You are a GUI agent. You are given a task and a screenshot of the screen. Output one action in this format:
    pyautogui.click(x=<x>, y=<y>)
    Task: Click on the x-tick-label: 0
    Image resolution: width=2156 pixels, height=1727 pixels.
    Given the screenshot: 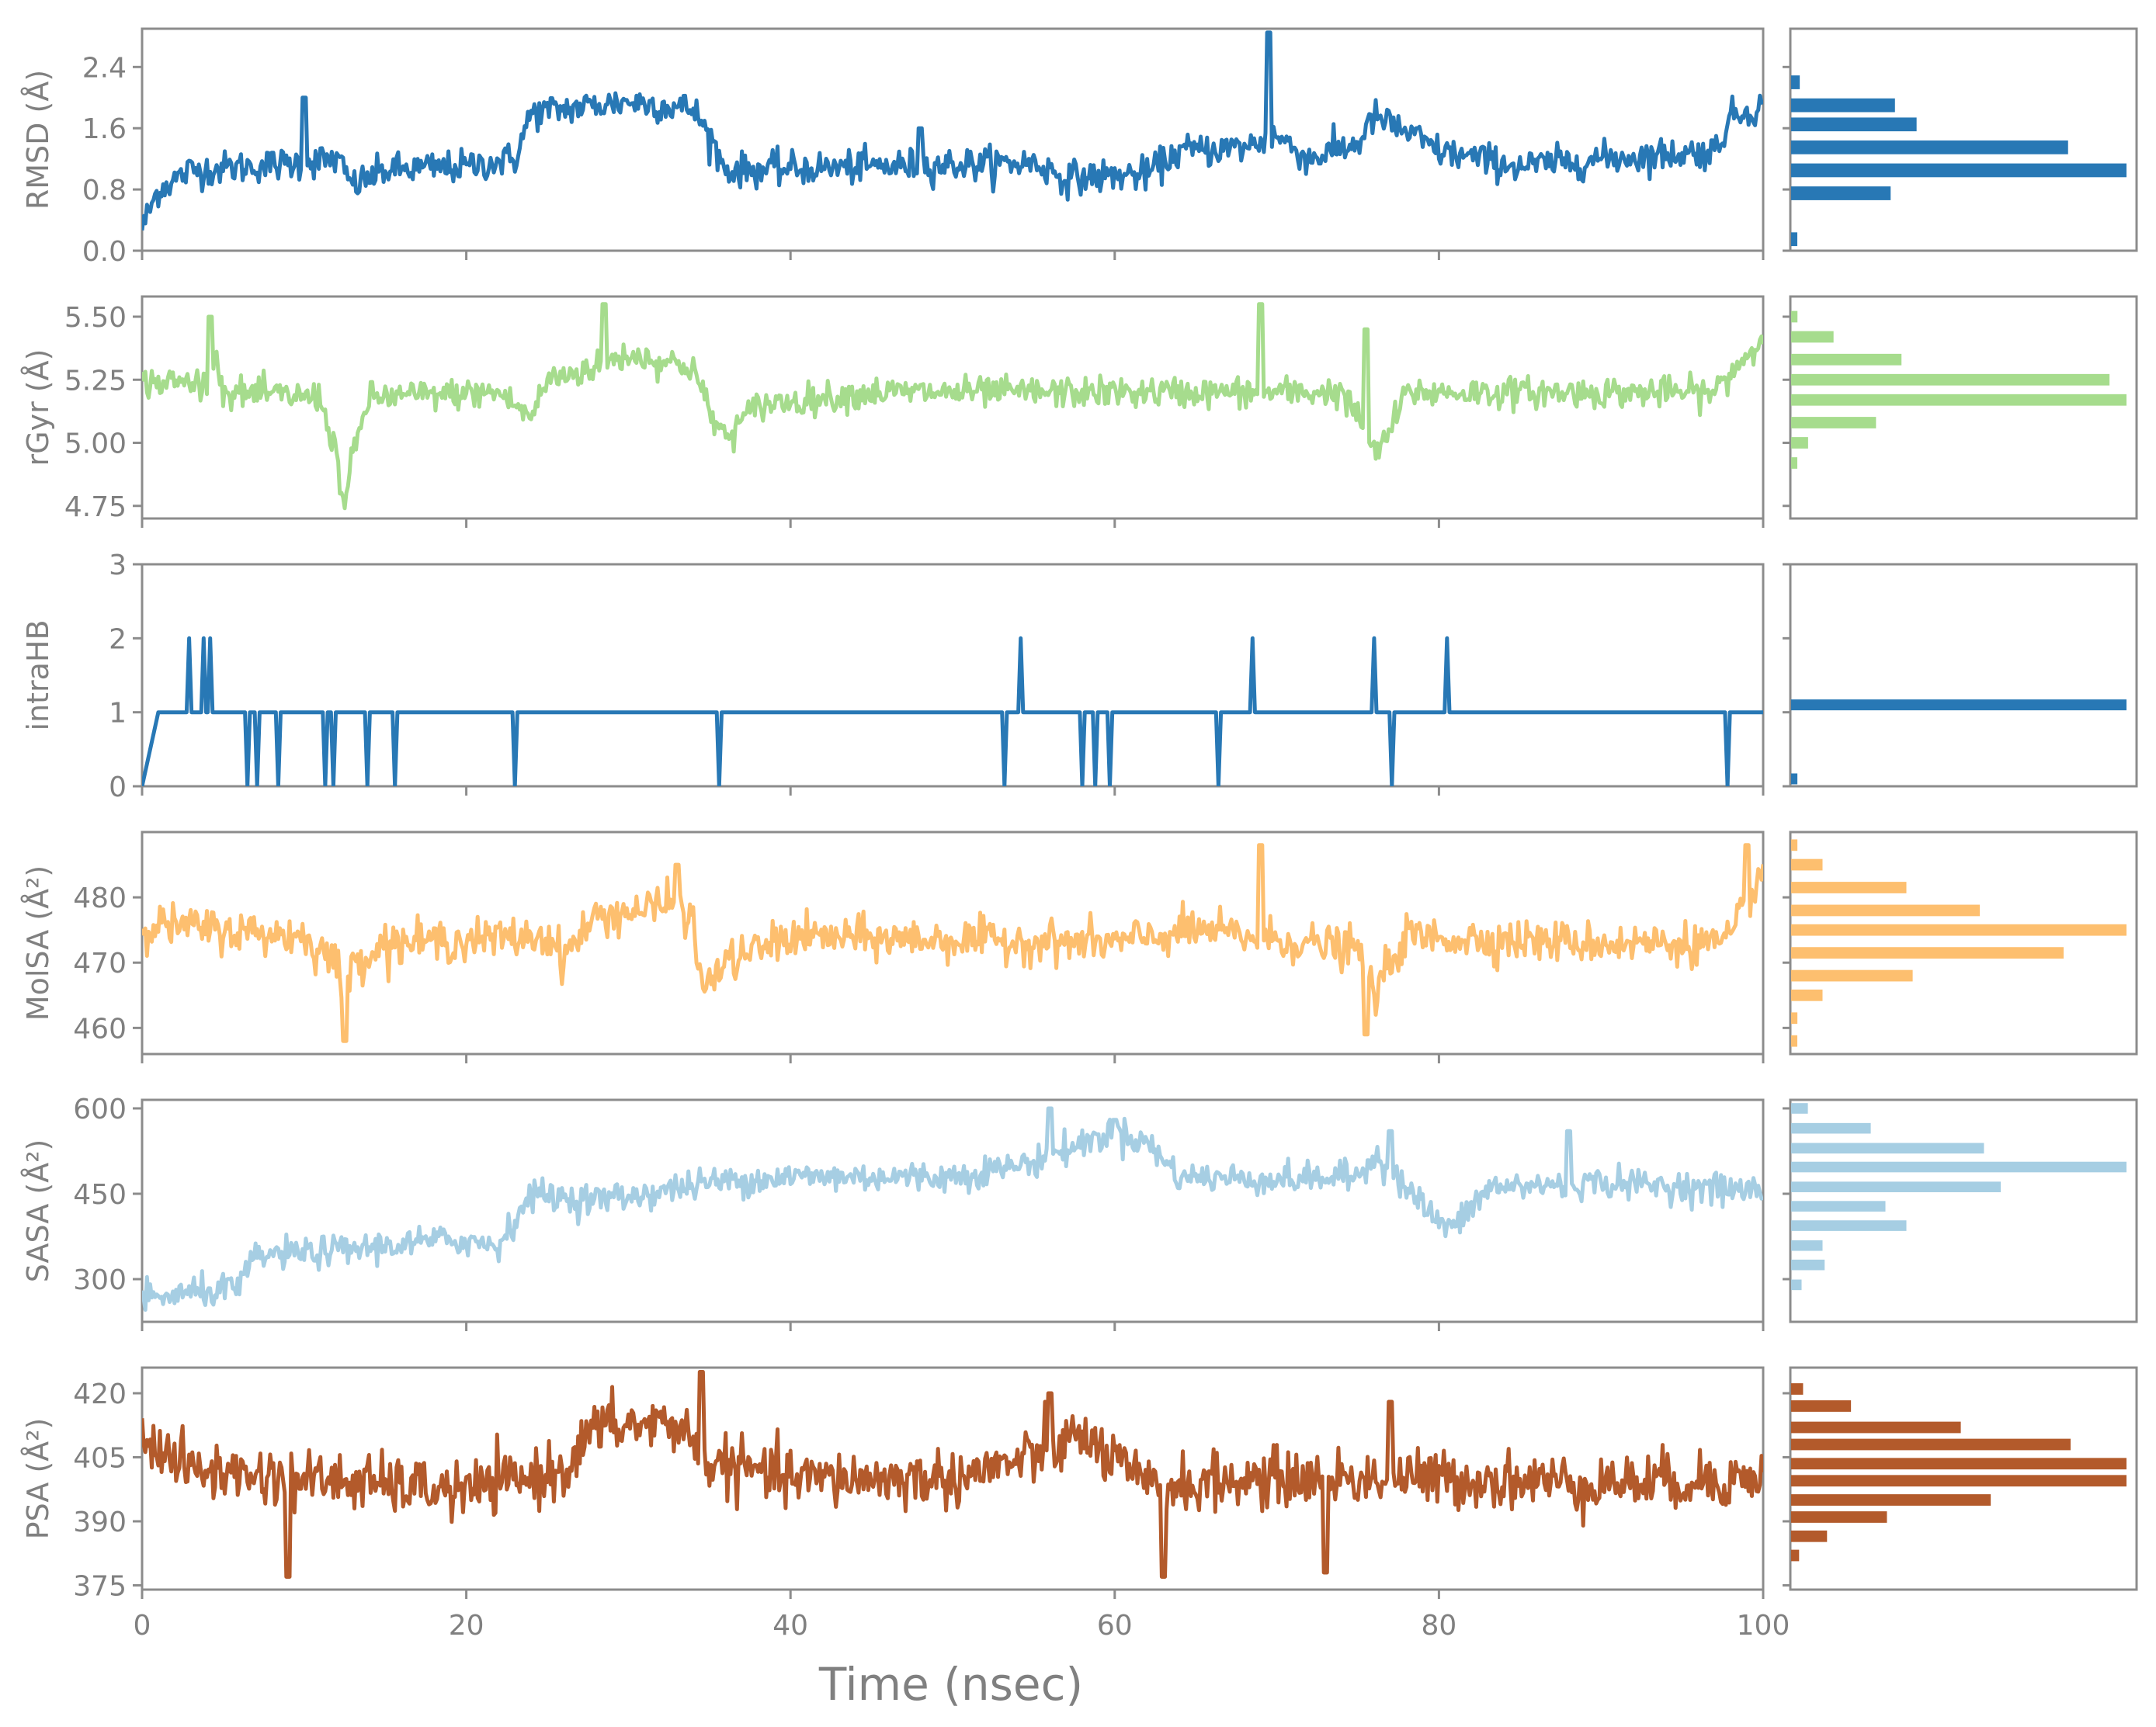 What is the action you would take?
    pyautogui.click(x=142, y=1626)
    